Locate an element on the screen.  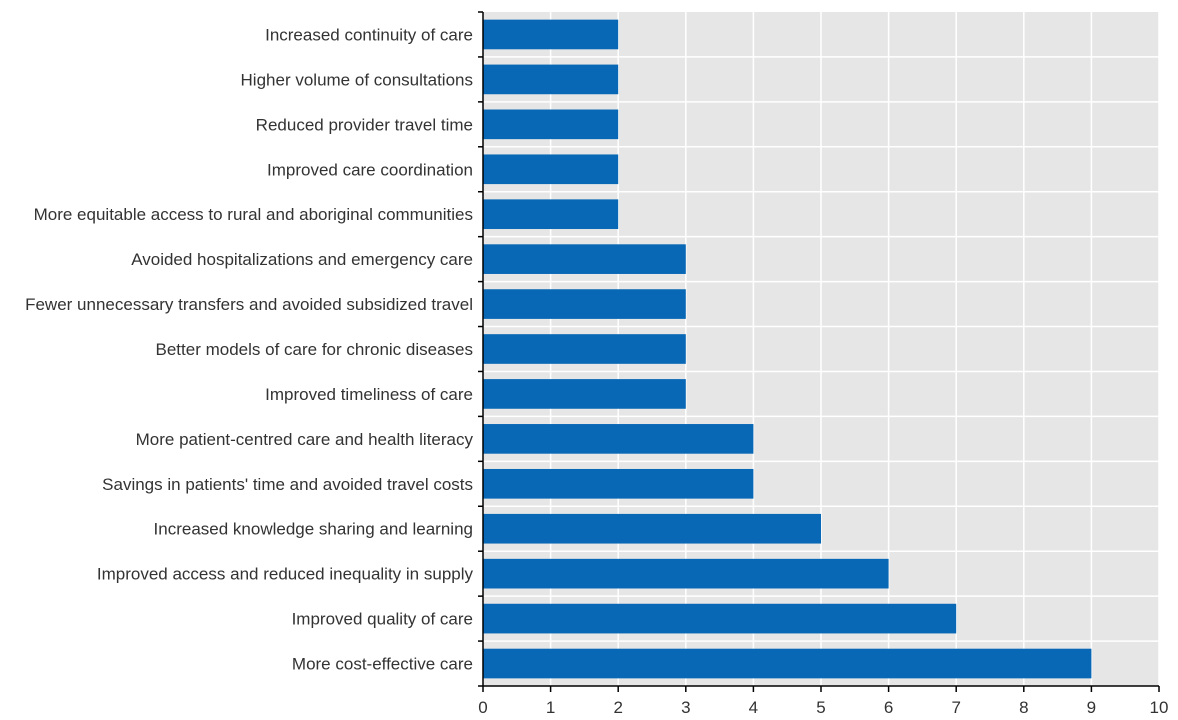
x-tick-label: 6 is located at coordinates (888, 707).